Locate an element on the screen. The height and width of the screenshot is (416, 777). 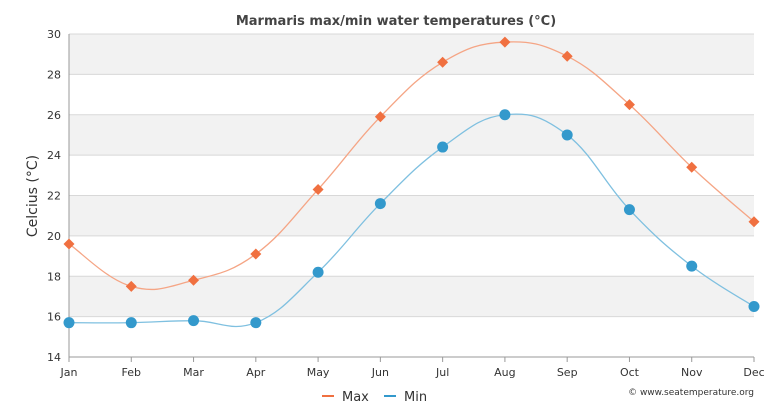
x-tick-label: Mar is located at coordinates (193, 372).